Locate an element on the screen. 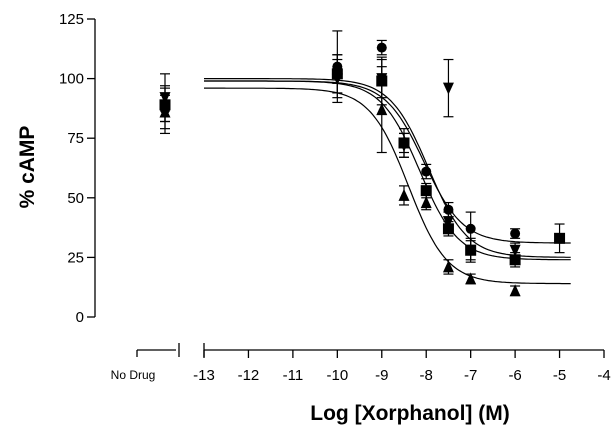  no-drug-label: No Drug is located at coordinates (133, 375).